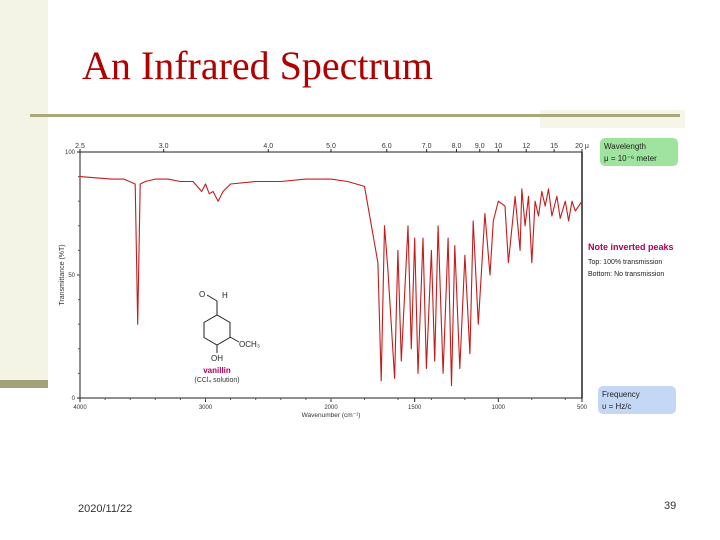 This screenshot has height=540, width=720. I want to click on slide-title: An Infrared Spectrum, so click(257, 65).